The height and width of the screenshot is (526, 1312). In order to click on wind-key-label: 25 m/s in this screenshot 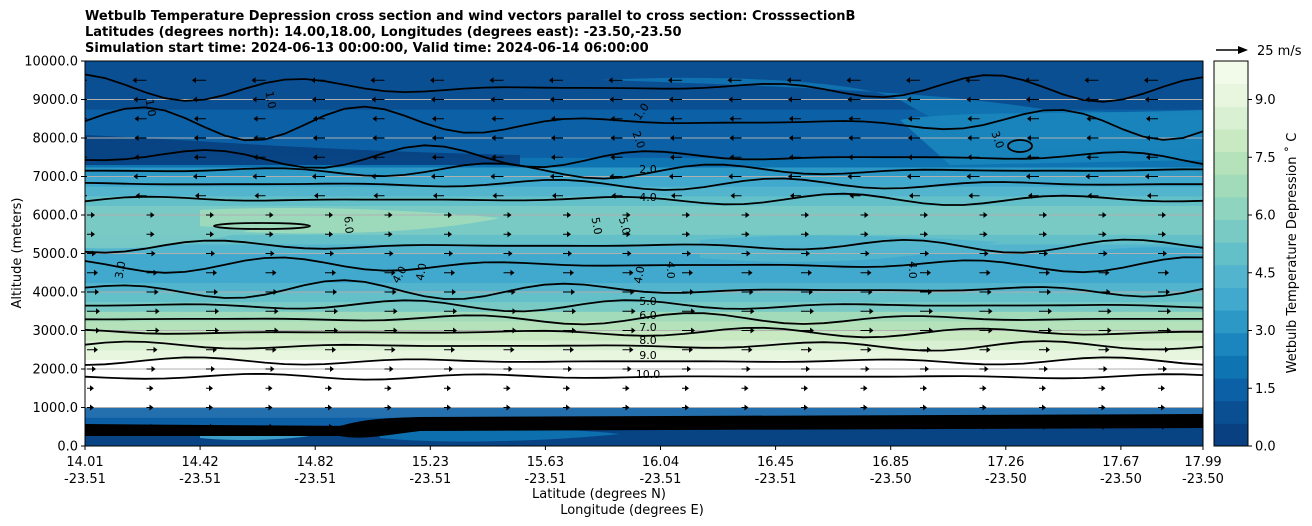, I will do `click(1279, 51)`.